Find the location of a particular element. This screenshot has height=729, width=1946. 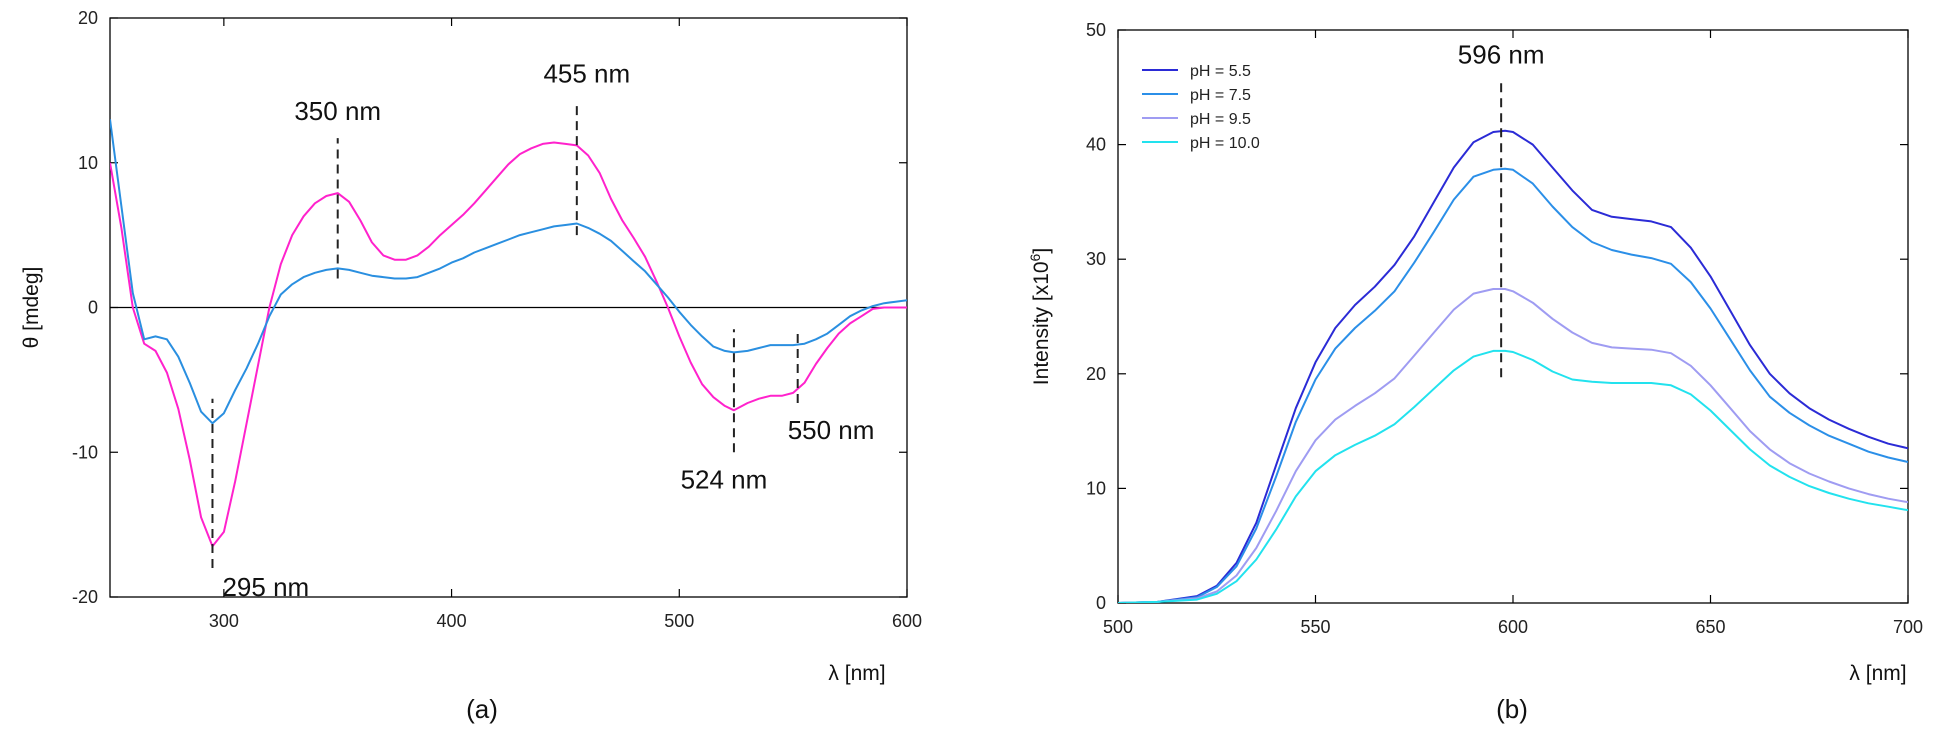

annotation-label: 350 nm is located at coordinates (337, 111).